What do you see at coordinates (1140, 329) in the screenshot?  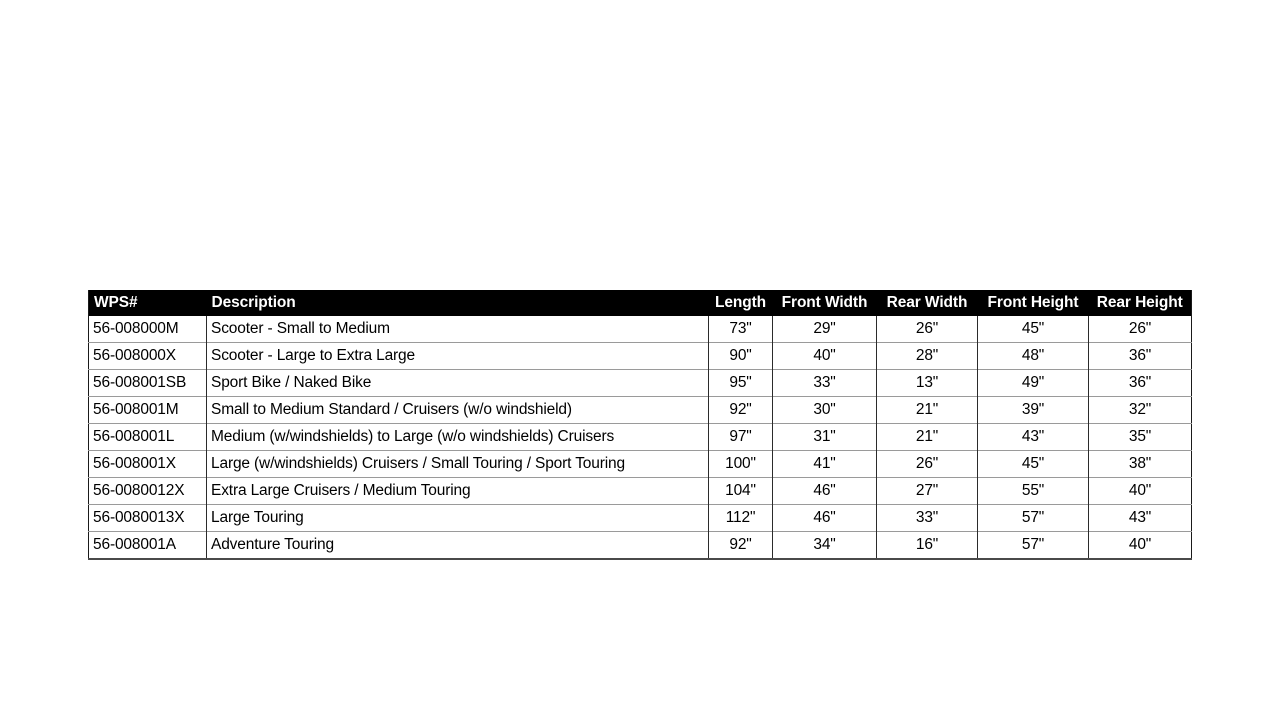 I see `cell-rear-height: 26"` at bounding box center [1140, 329].